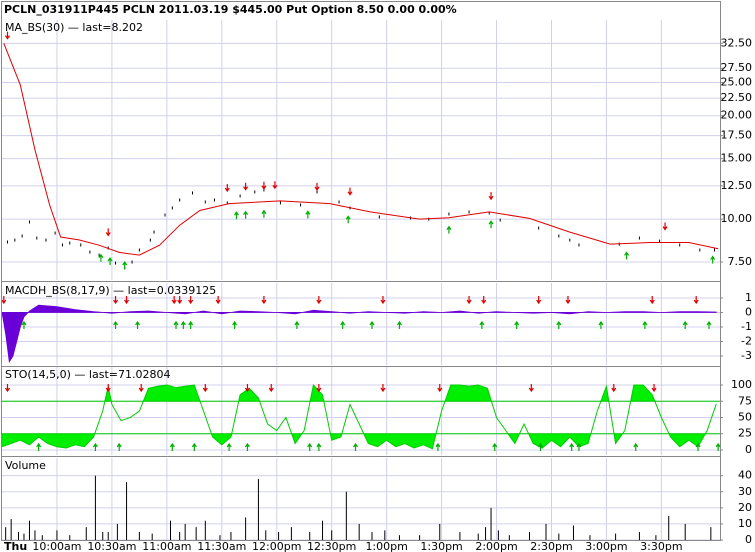  Describe the element at coordinates (737, 97) in the screenshot. I see `y-tick-label: 22.50` at that location.